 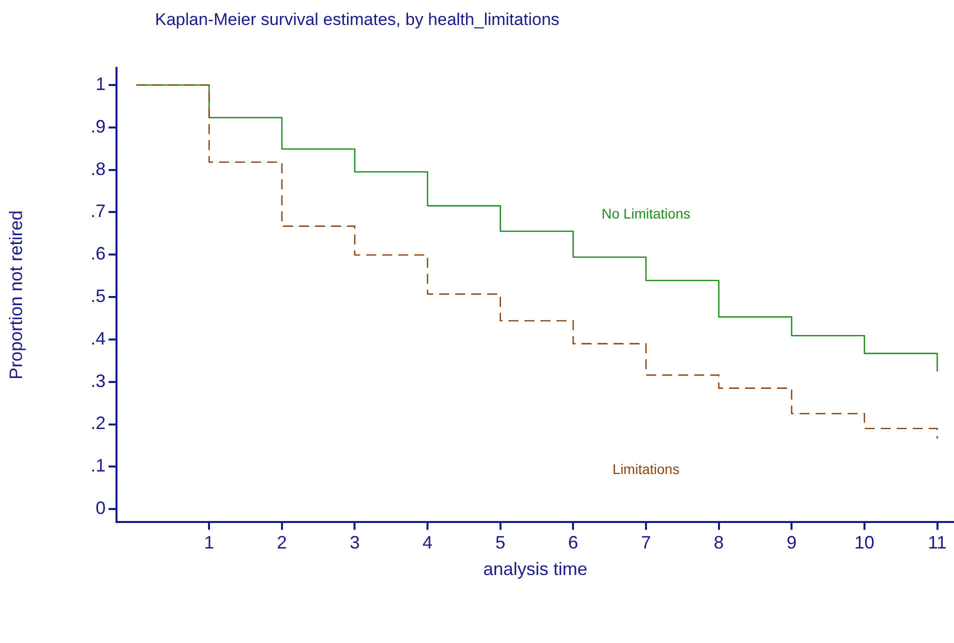 What do you see at coordinates (500, 542) in the screenshot?
I see `x-tick-label: 5` at bounding box center [500, 542].